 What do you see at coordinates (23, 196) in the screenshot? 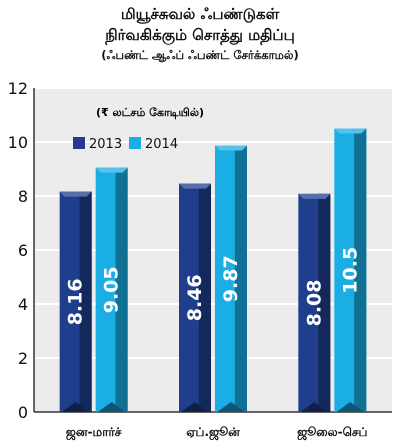
I see `y-tick-label: 8` at bounding box center [23, 196].